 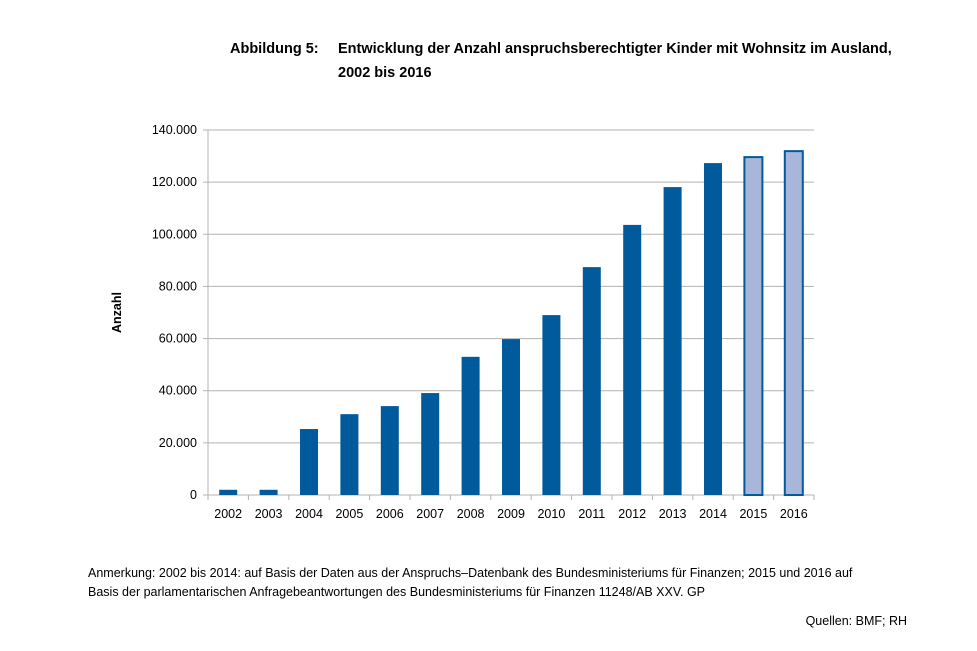 What do you see at coordinates (713, 329) in the screenshot?
I see `bar-2014` at bounding box center [713, 329].